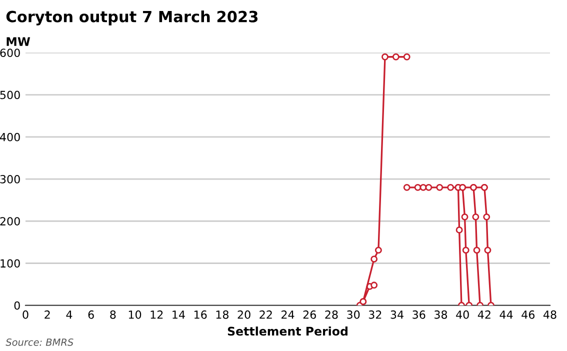  I want to click on x-tick-label: 42, so click(484, 314).